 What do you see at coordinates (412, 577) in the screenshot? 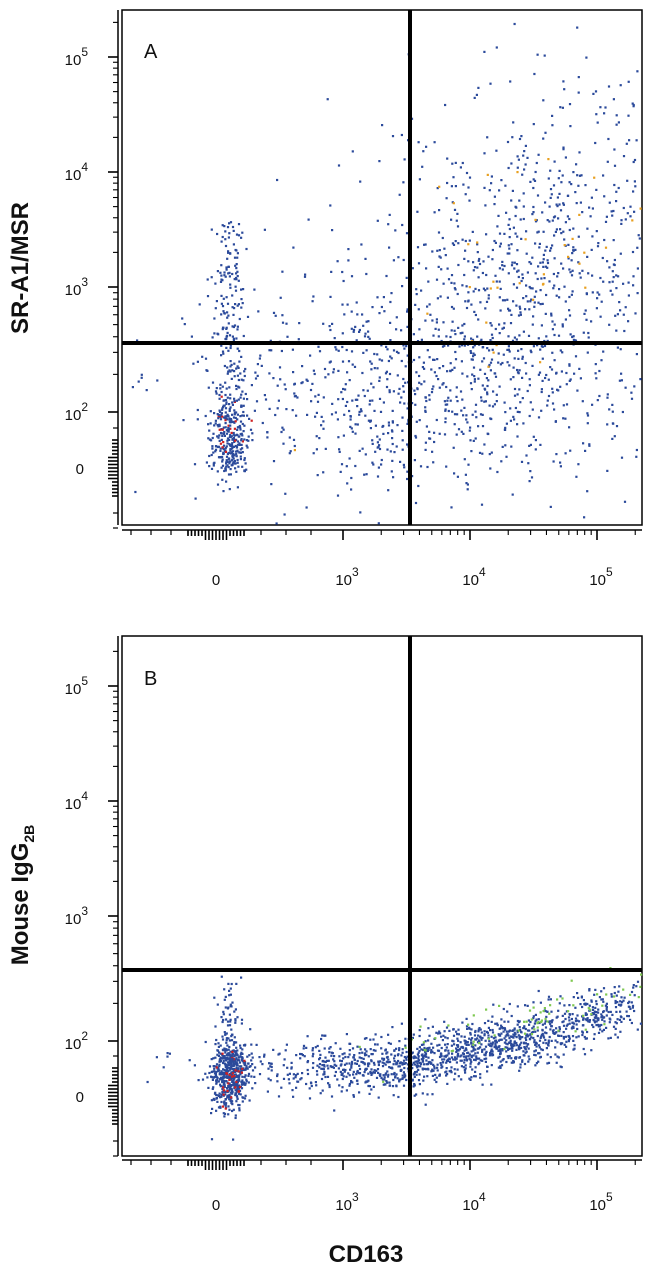
I see `x-tick-labels-a: 0 103 104 105` at bounding box center [412, 577].